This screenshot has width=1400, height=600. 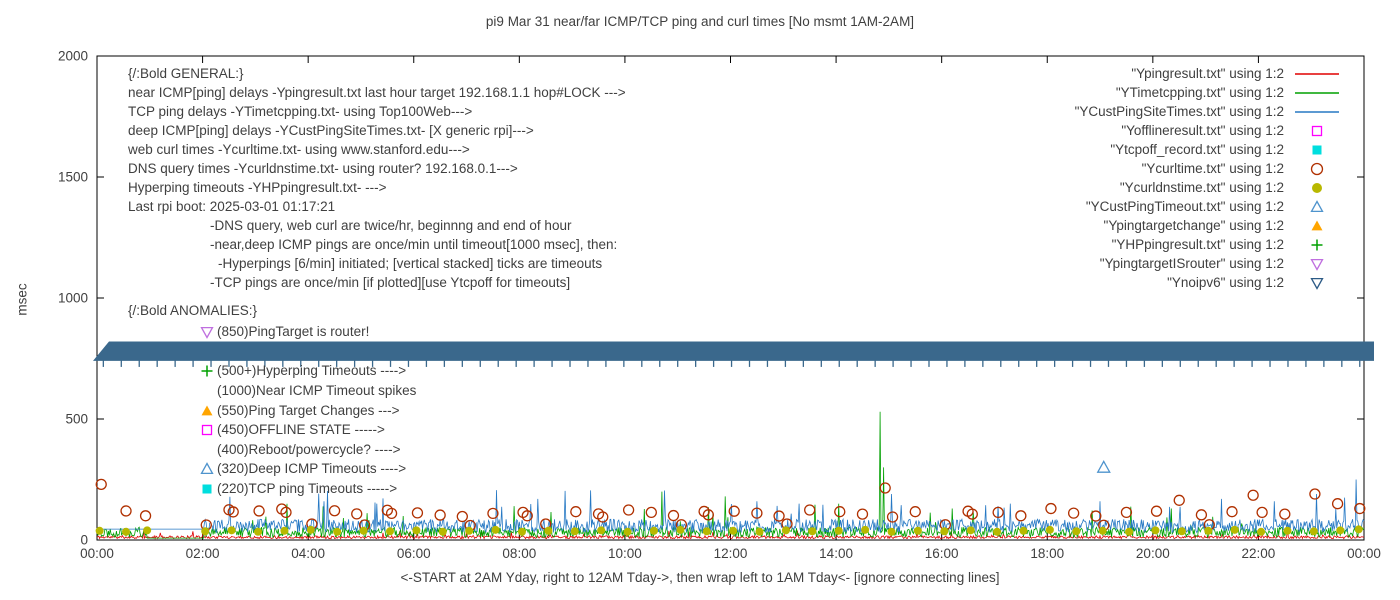 What do you see at coordinates (1317, 130) in the screenshot?
I see `legend-square-open-icon` at bounding box center [1317, 130].